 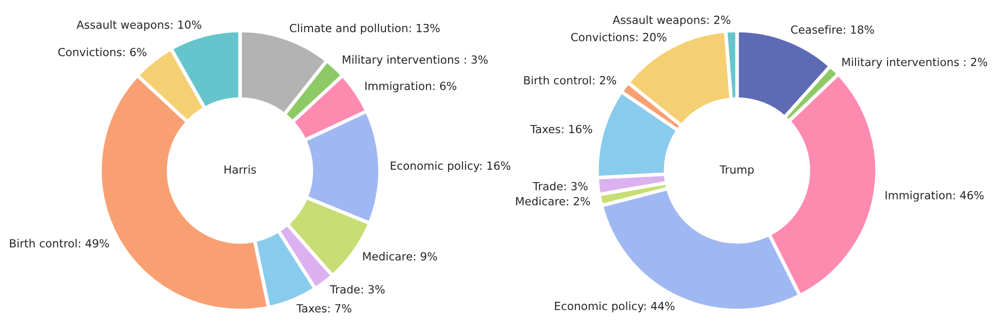 What do you see at coordinates (570, 80) in the screenshot?
I see `slice-label: Birth control: 2%` at bounding box center [570, 80].